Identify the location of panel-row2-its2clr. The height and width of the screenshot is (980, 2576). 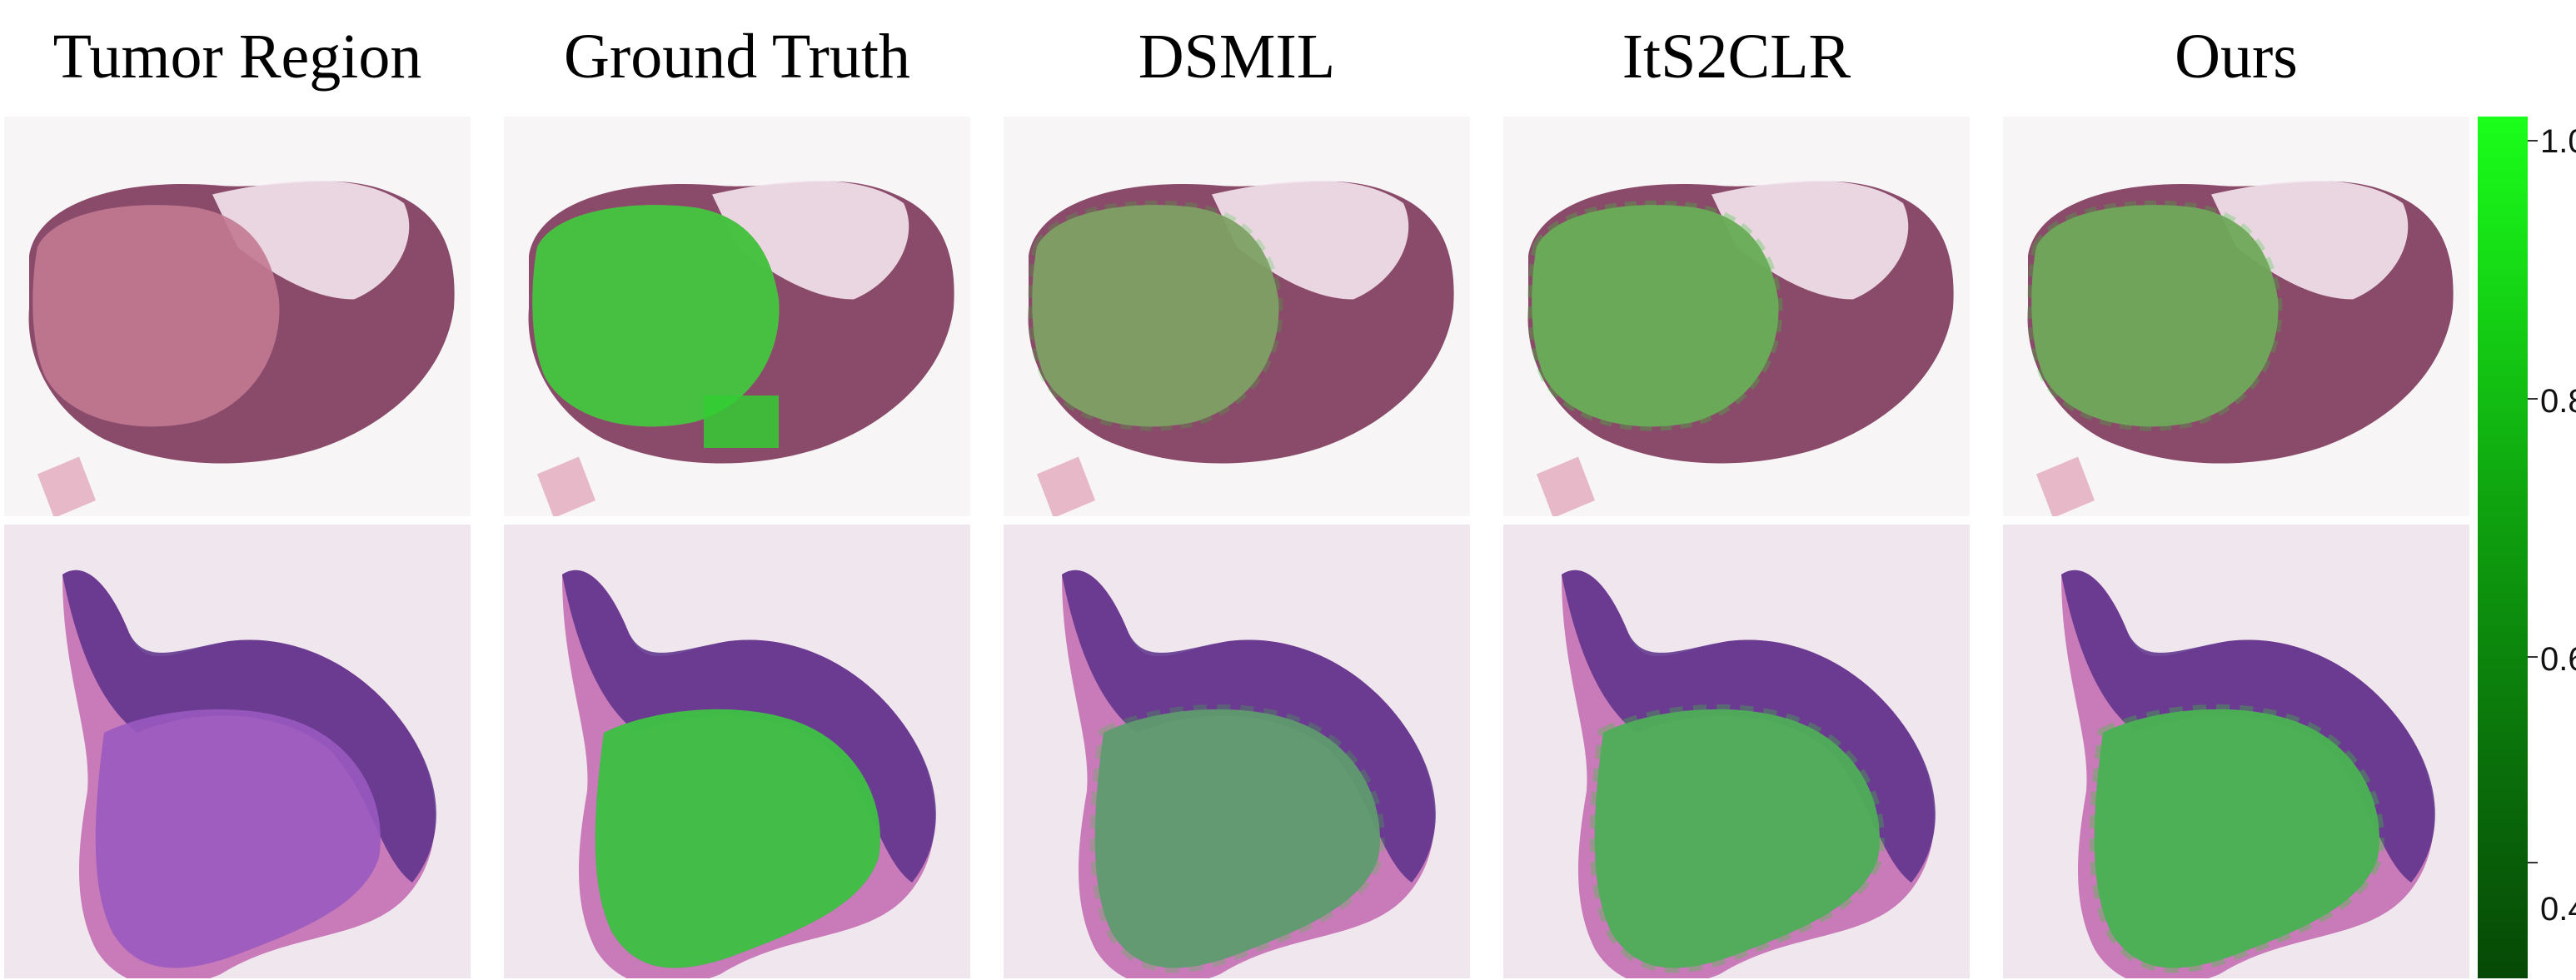
(1736, 752).